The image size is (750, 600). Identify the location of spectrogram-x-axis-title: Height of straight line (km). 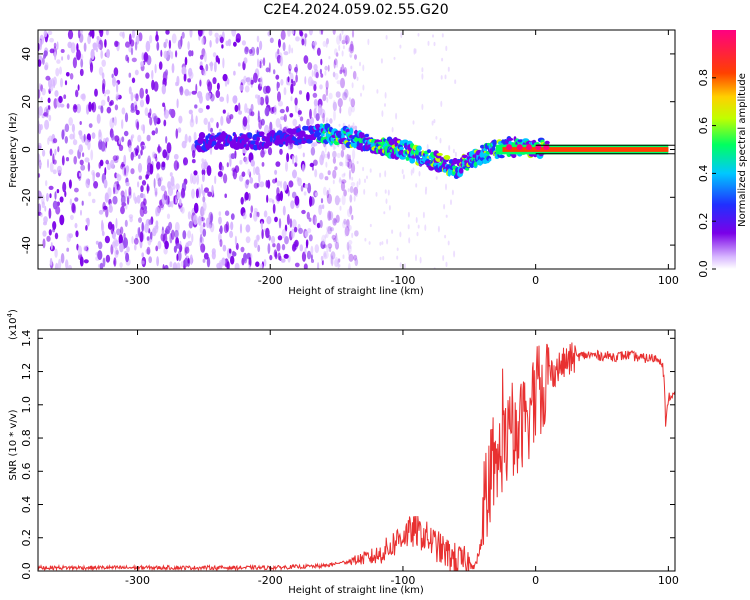
(356, 291).